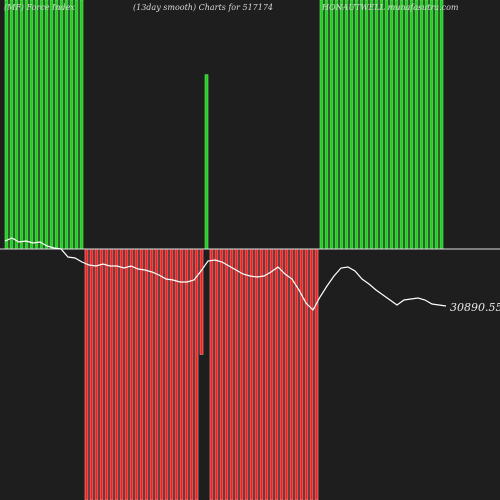 Image resolution: width=500 pixels, height=500 pixels. I want to click on source-label: HONAUTWELL munafasutra.com, so click(390, 7).